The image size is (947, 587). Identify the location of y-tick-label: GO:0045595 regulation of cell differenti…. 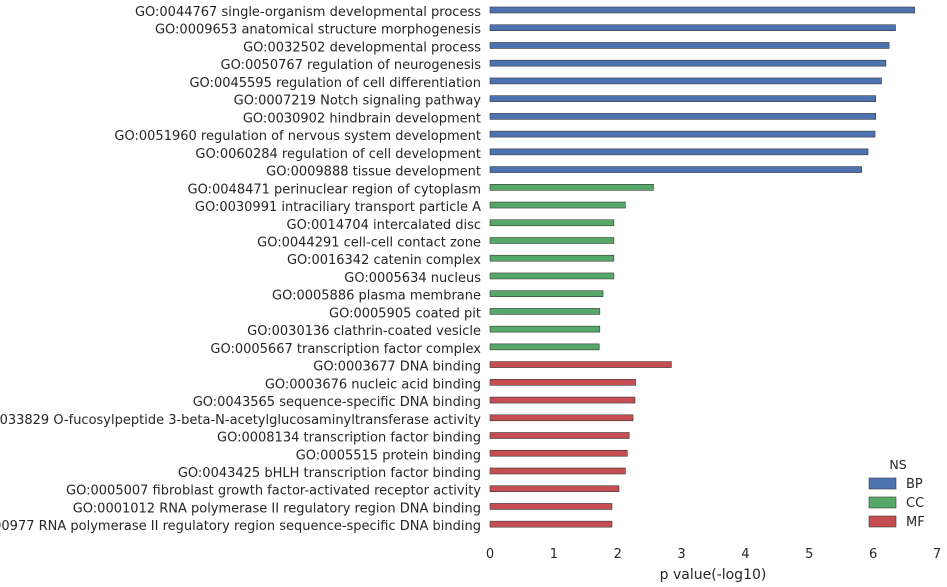
(335, 83).